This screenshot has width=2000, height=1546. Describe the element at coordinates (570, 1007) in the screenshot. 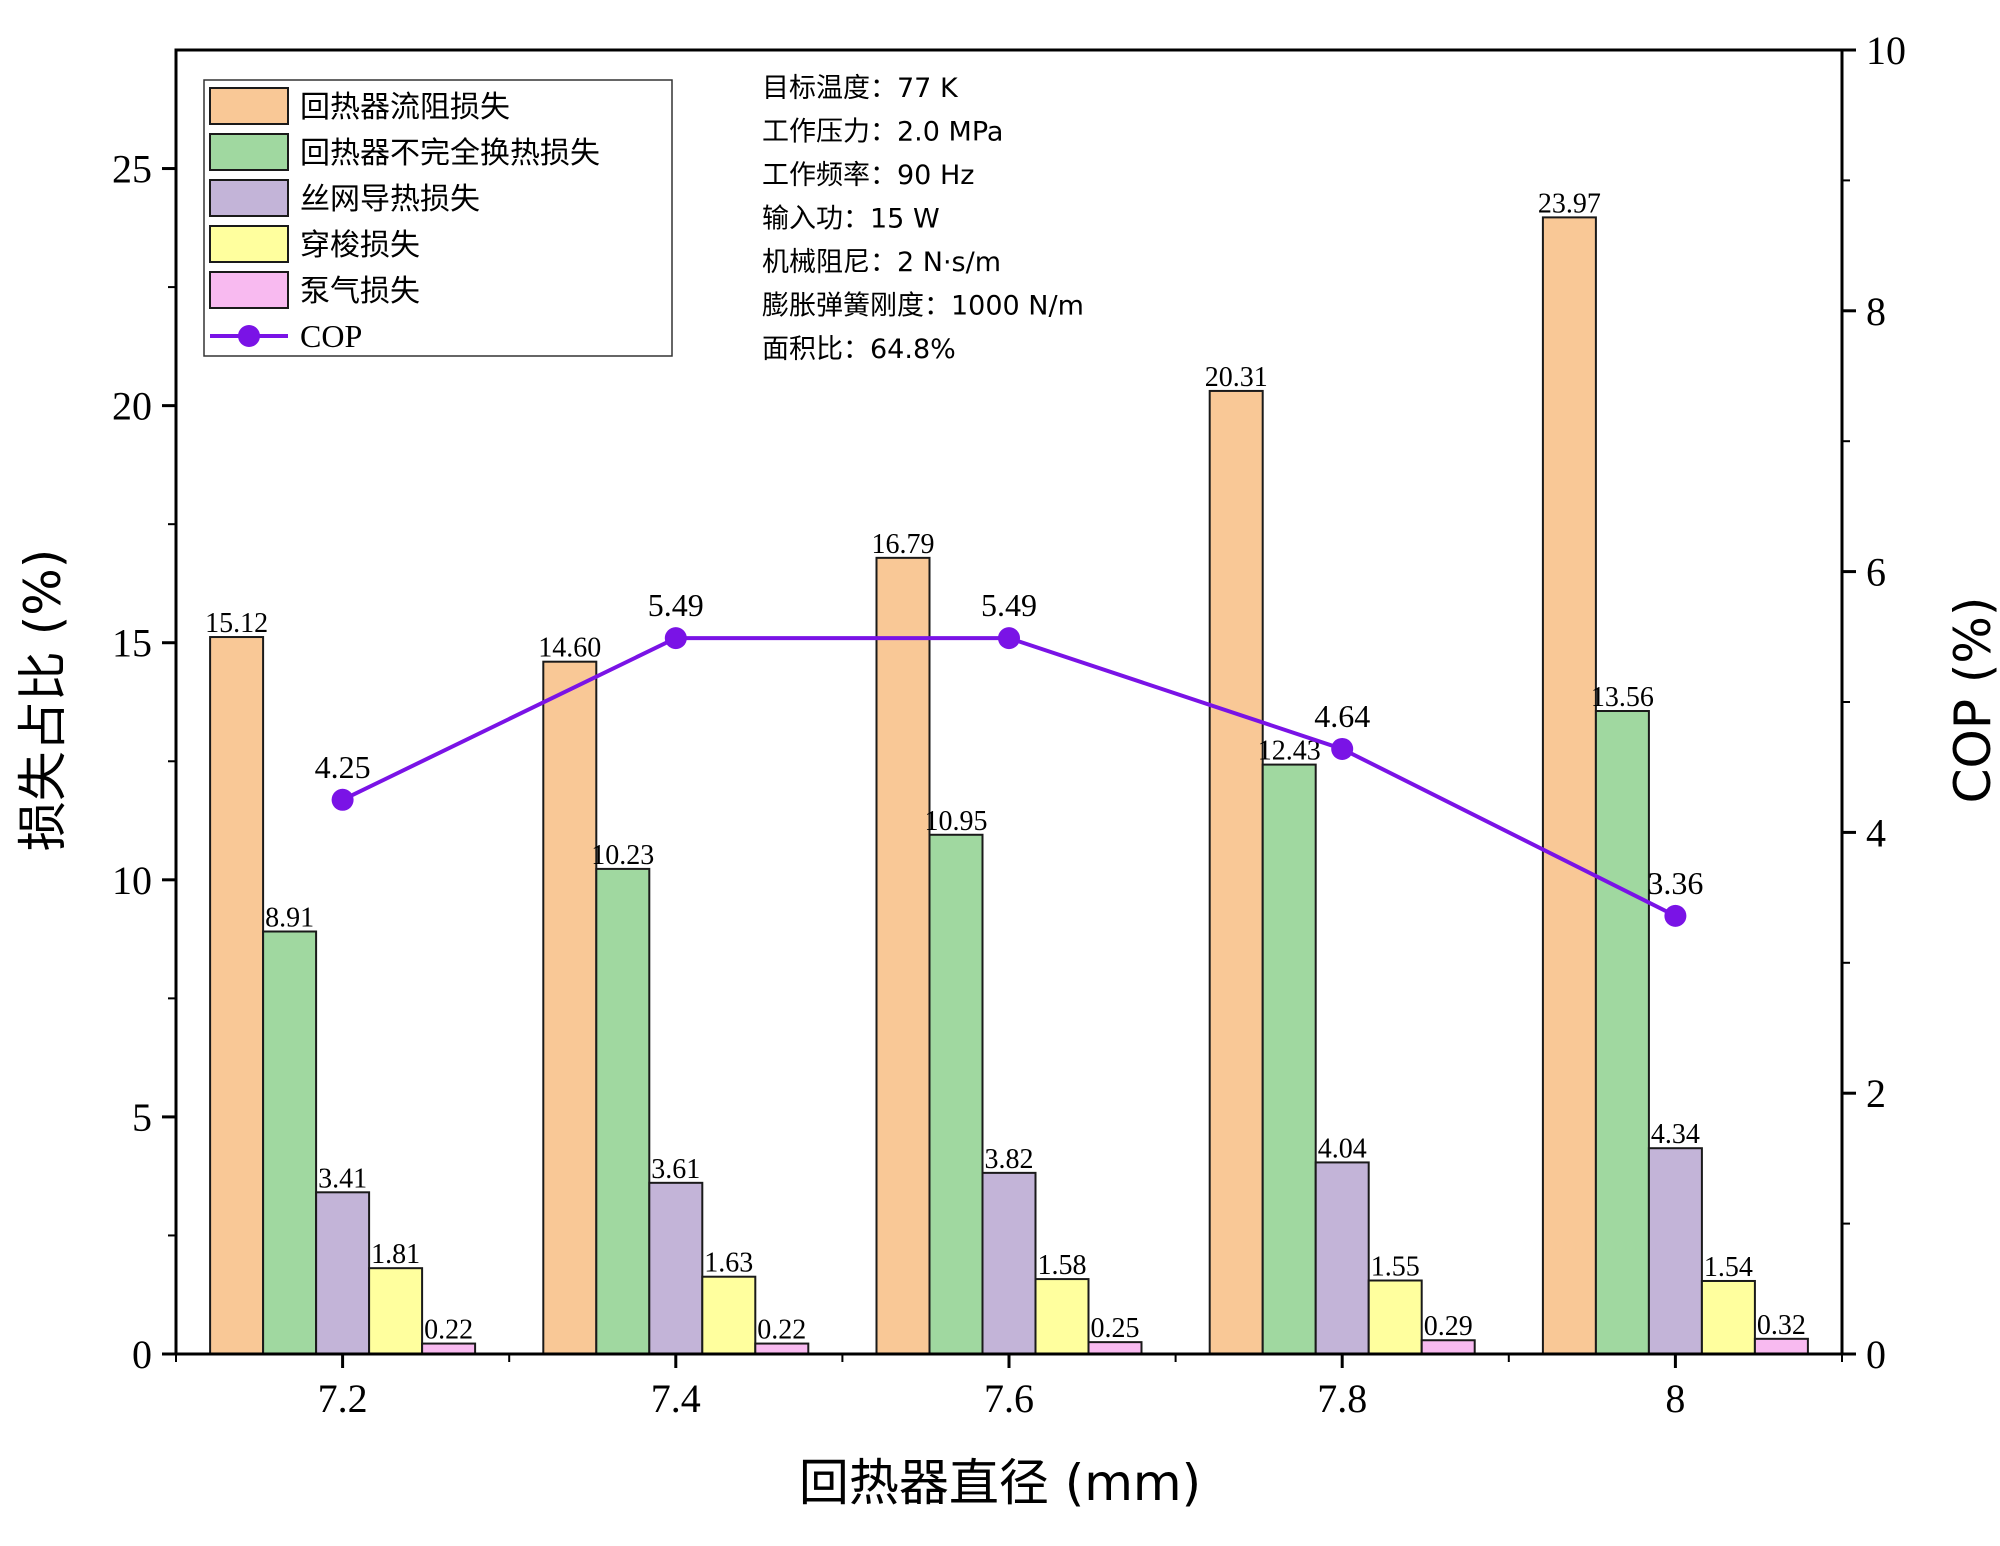

I see `bar-s0-c1` at that location.